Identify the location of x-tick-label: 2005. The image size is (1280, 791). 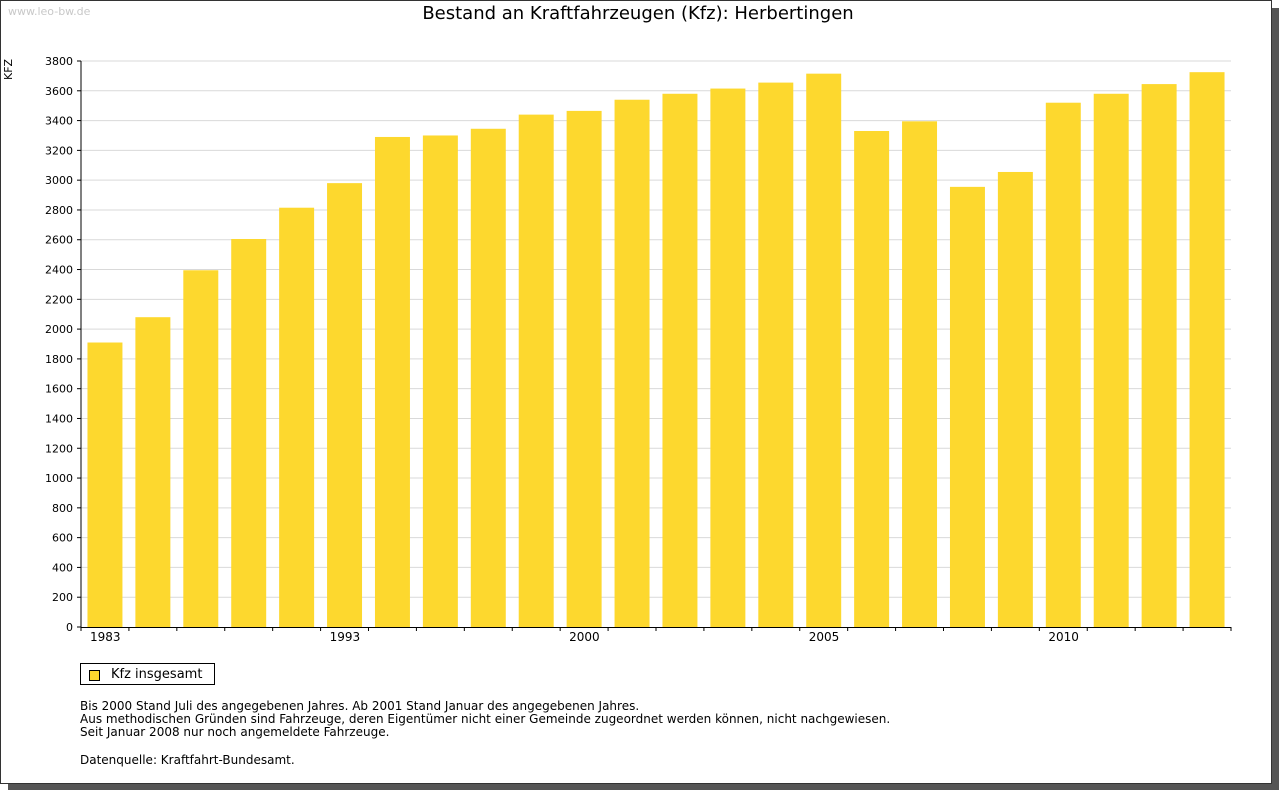
(824, 637).